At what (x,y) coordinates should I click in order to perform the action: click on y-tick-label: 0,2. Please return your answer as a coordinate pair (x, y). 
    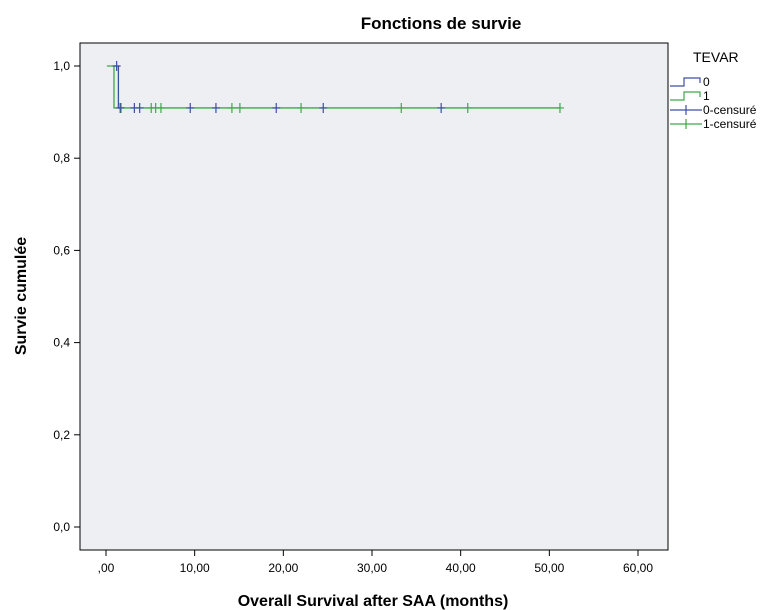
    Looking at the image, I should click on (61, 435).